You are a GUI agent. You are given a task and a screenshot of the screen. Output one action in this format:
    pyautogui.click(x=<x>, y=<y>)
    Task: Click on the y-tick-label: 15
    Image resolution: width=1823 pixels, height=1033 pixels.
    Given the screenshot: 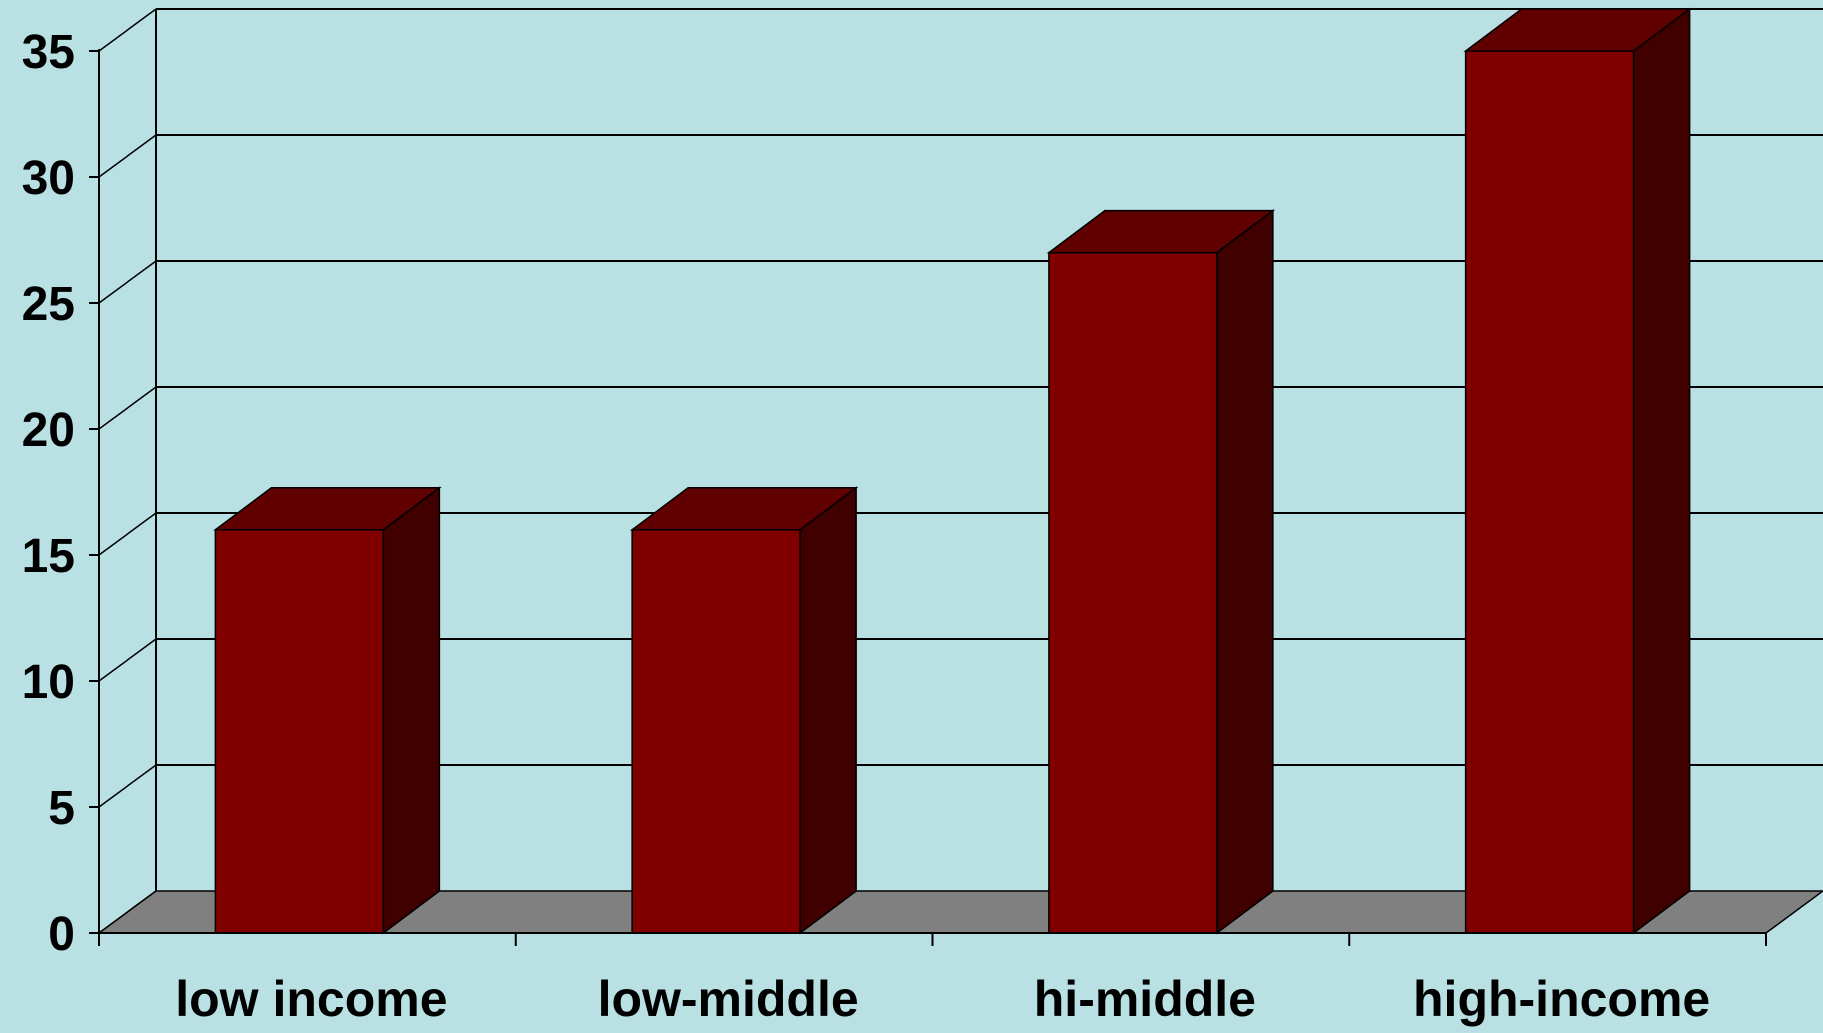 What is the action you would take?
    pyautogui.click(x=48, y=556)
    